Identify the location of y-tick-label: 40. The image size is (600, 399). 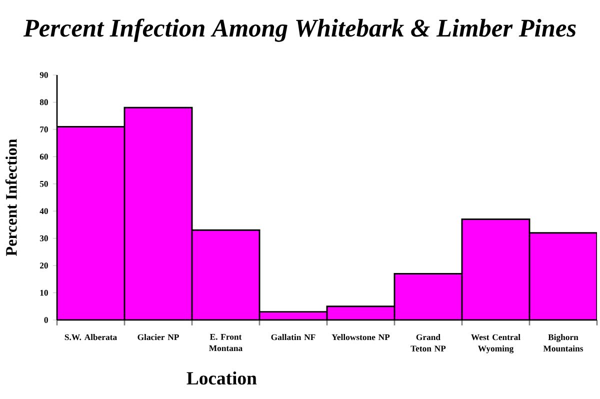
(44, 211).